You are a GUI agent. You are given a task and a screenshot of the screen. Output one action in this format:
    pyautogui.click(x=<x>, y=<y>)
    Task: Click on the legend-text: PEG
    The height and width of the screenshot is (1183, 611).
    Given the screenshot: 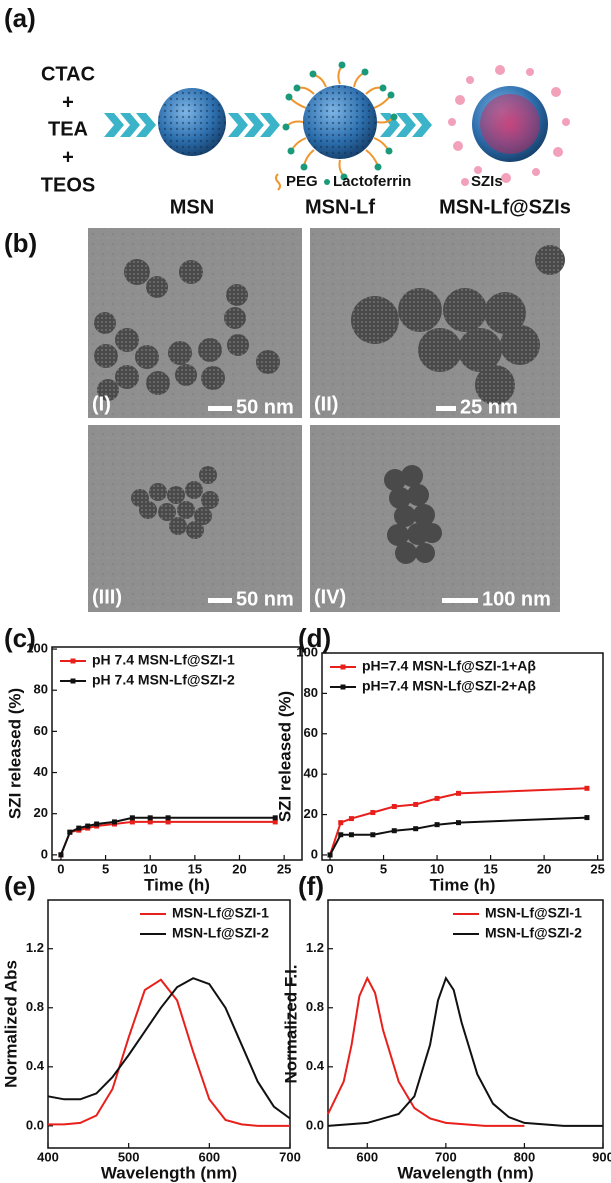 What is the action you would take?
    pyautogui.click(x=302, y=181)
    